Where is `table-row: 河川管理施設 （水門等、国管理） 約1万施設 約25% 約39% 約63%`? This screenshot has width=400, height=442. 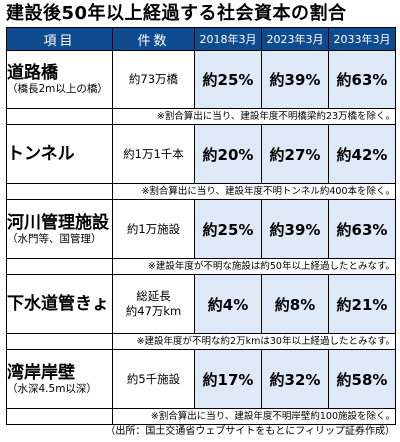
table-row: 河川管理施設 （水門等、国管理） 約1万施設 約25% 約39% 約63% is located at coordinates (201, 229).